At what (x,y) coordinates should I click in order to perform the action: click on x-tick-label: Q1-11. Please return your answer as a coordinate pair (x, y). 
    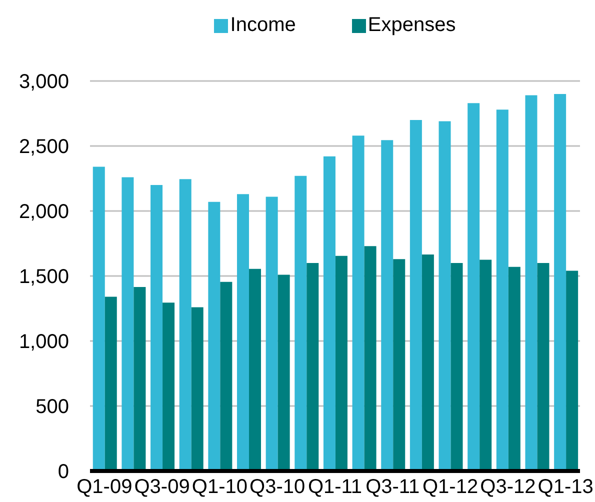
    Looking at the image, I should click on (335, 487).